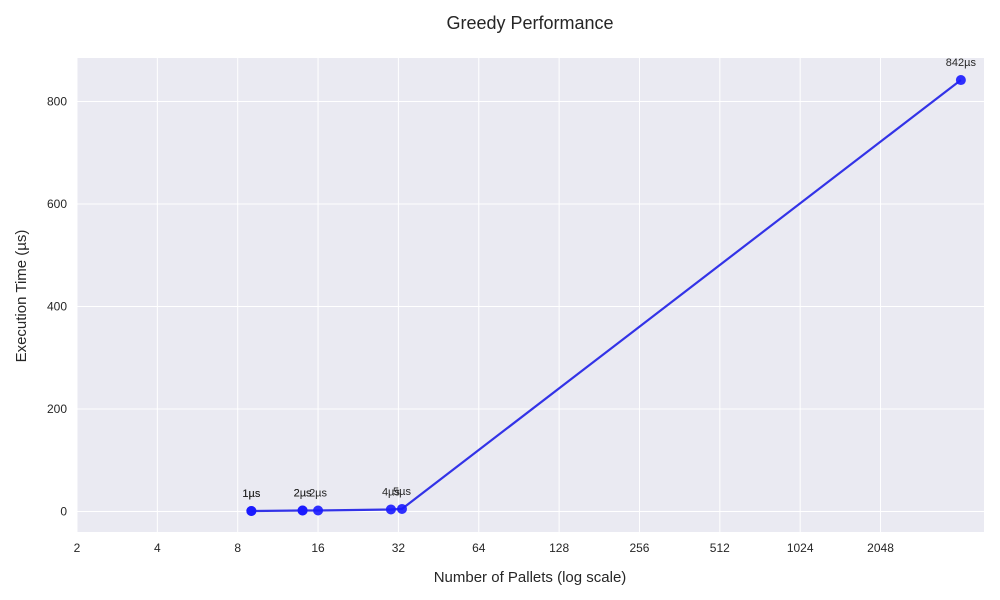  I want to click on x-tick-label: 256, so click(639, 548).